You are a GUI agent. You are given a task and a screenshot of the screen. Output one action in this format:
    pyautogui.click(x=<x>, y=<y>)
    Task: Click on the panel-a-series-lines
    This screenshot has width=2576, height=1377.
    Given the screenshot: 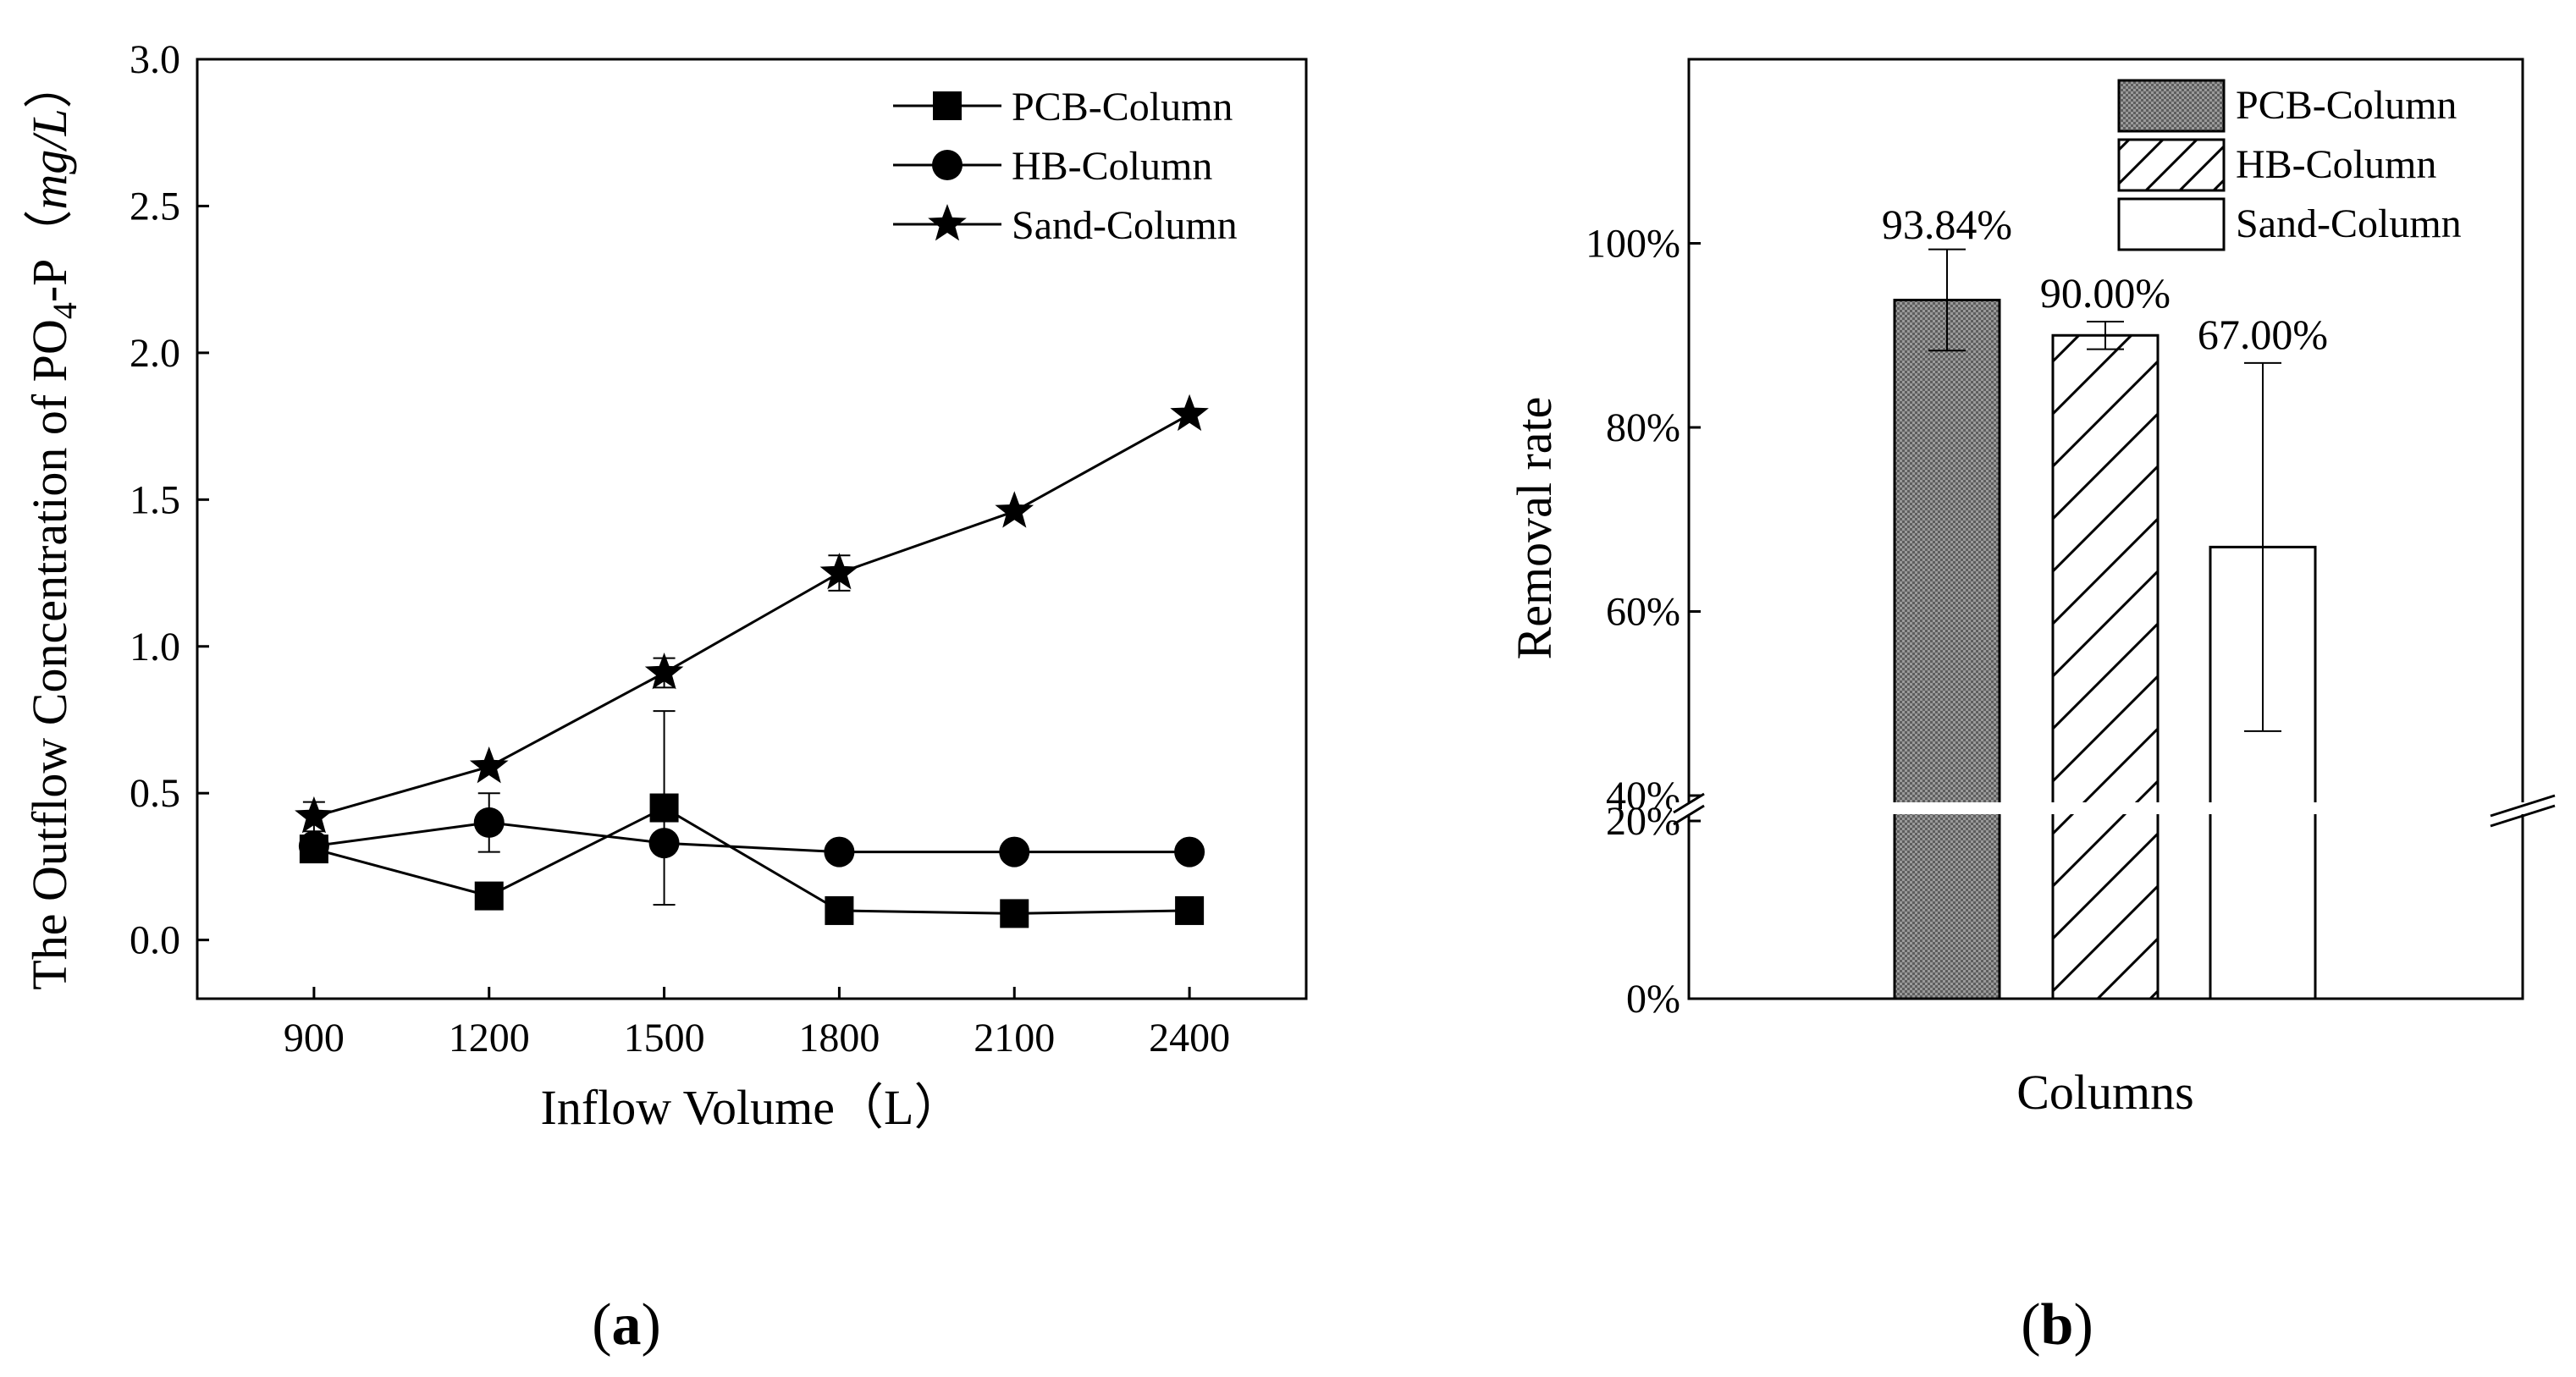 What is the action you would take?
    pyautogui.click(x=752, y=664)
    